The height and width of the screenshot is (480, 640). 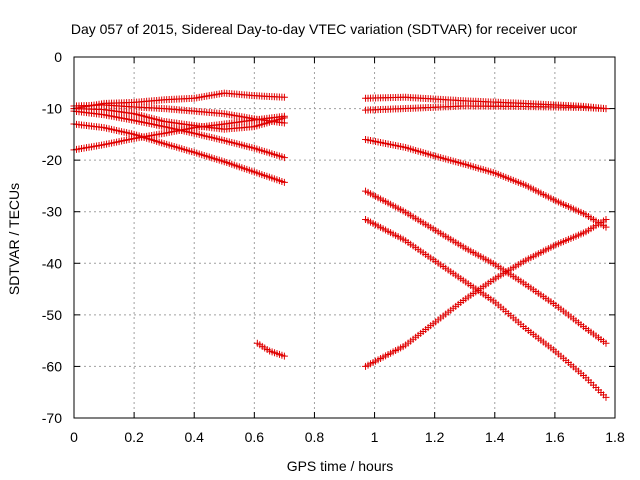 What do you see at coordinates (52, 212) in the screenshot?
I see `y-tick-label: -30` at bounding box center [52, 212].